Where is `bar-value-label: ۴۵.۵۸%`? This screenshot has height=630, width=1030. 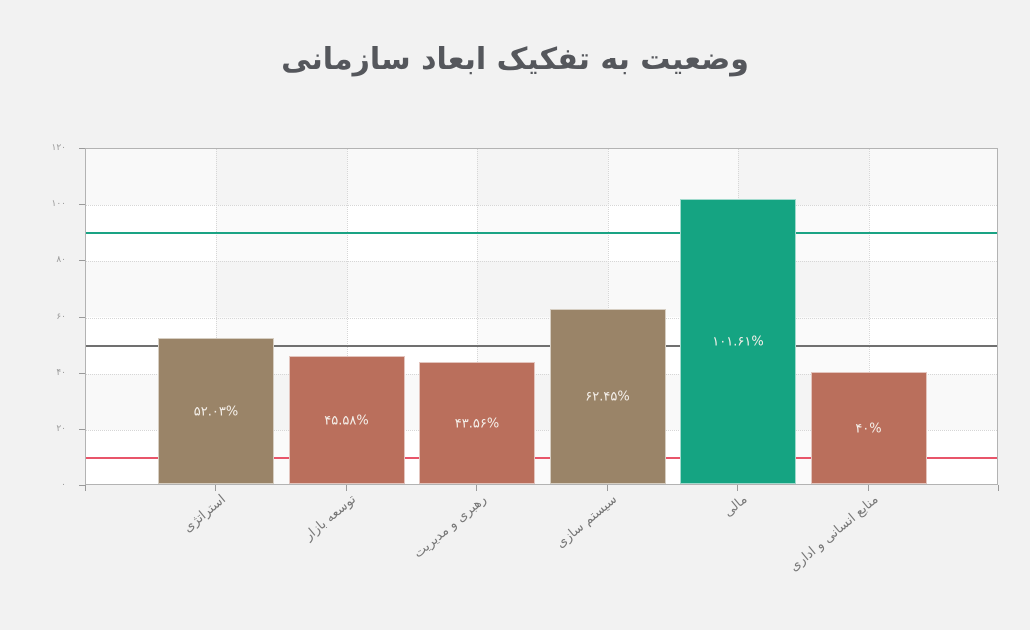 bar-value-label: ۴۵.۵۸% is located at coordinates (346, 421).